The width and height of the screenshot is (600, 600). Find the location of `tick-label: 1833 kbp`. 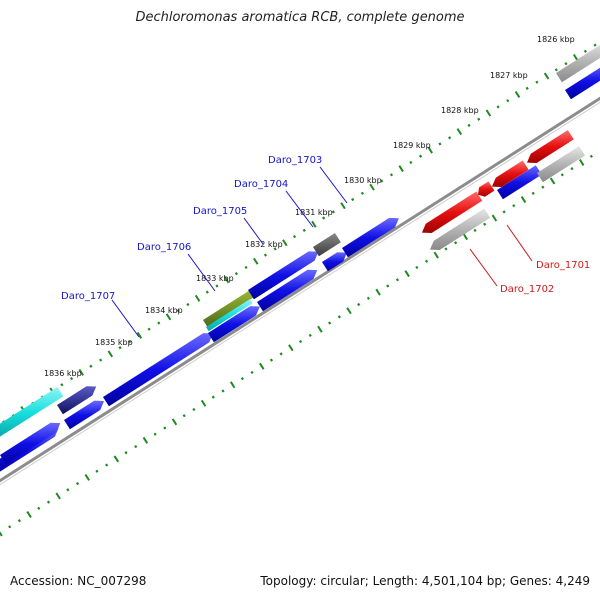

tick-label: 1833 kbp is located at coordinates (215, 278).